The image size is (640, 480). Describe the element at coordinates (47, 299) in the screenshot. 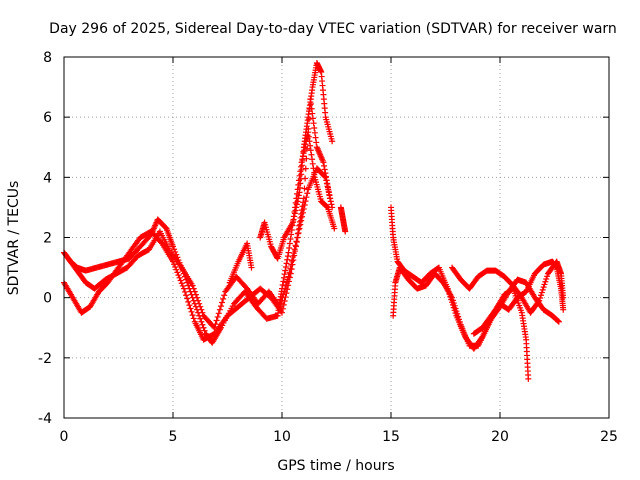

I see `y-tick-label: 0` at that location.